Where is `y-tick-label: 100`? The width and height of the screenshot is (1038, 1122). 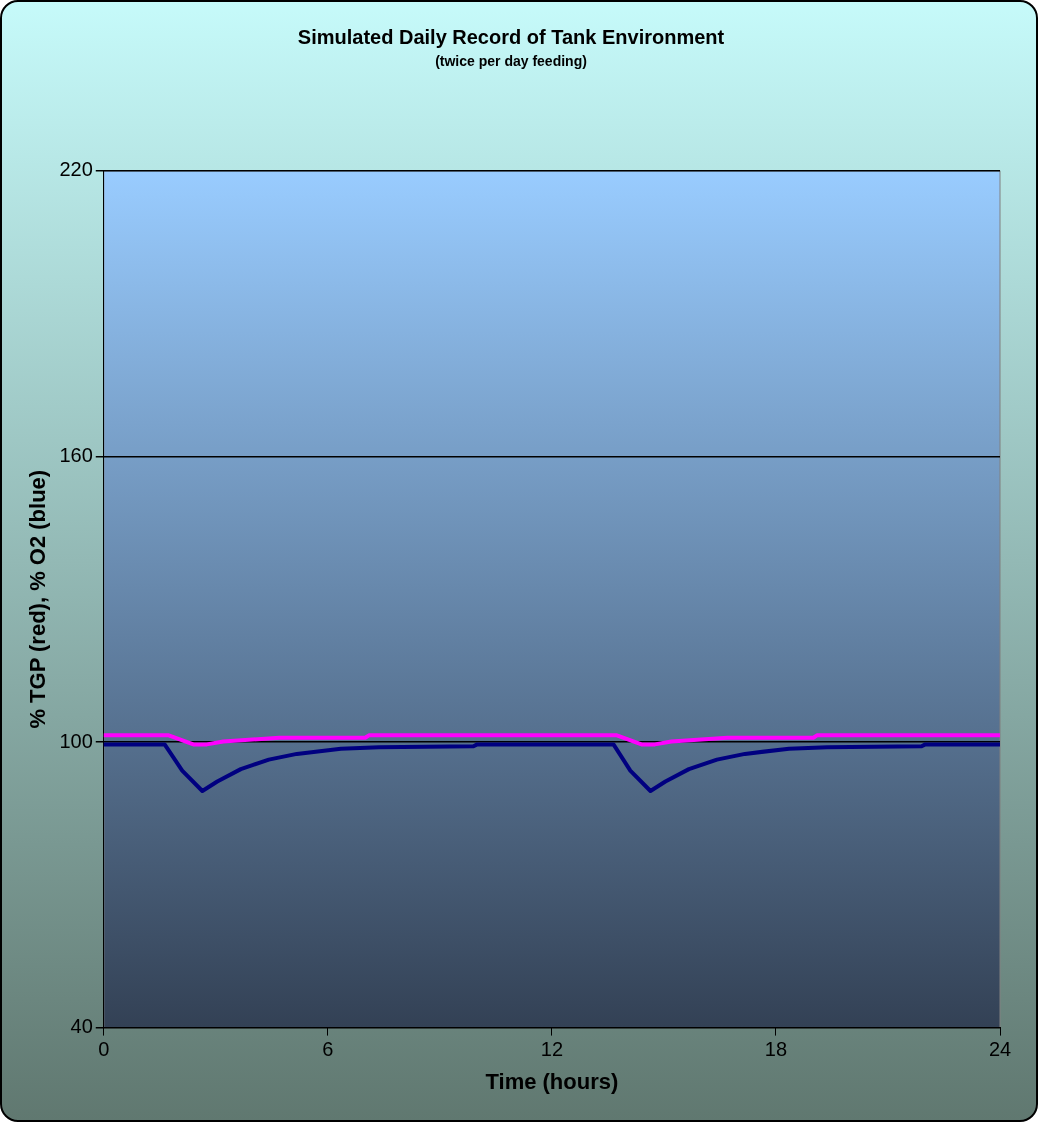 y-tick-label: 100 is located at coordinates (76, 740).